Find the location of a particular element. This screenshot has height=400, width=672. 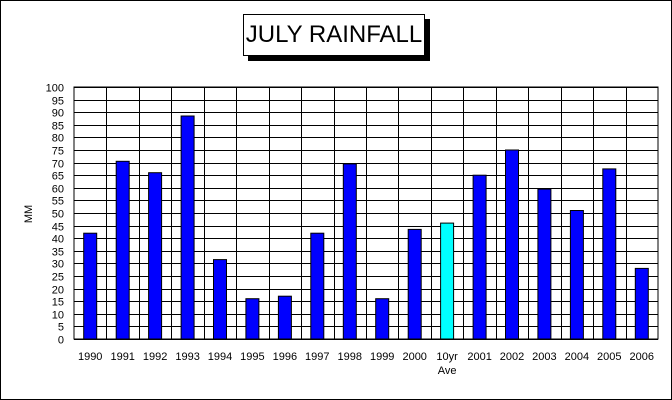

y-tick-label: 70 is located at coordinates (58, 165).